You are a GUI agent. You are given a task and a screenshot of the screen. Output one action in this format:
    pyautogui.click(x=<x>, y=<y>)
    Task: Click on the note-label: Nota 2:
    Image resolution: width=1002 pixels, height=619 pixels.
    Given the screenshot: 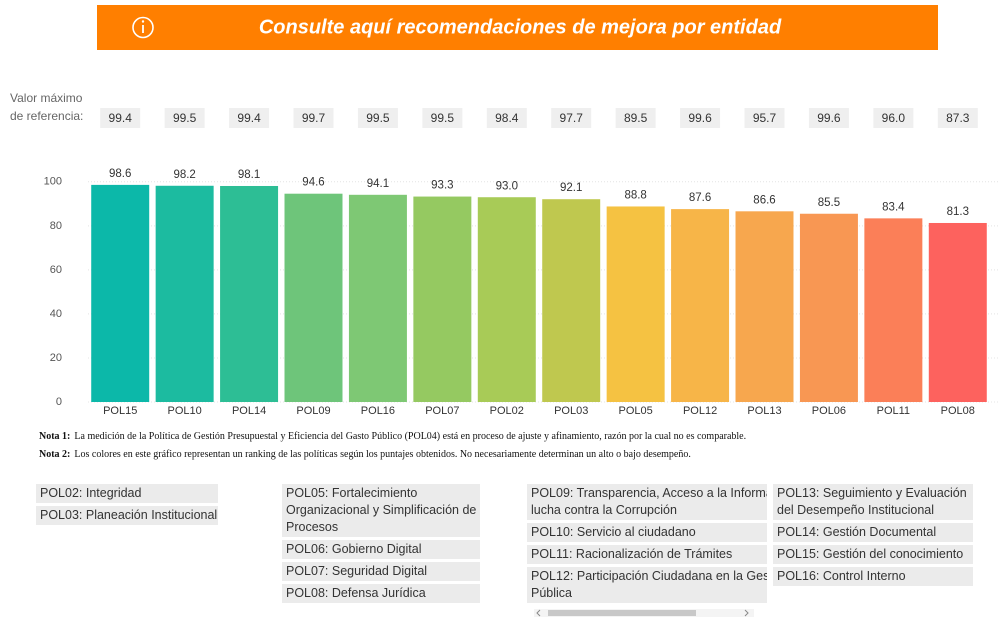 What is the action you would take?
    pyautogui.click(x=54, y=454)
    